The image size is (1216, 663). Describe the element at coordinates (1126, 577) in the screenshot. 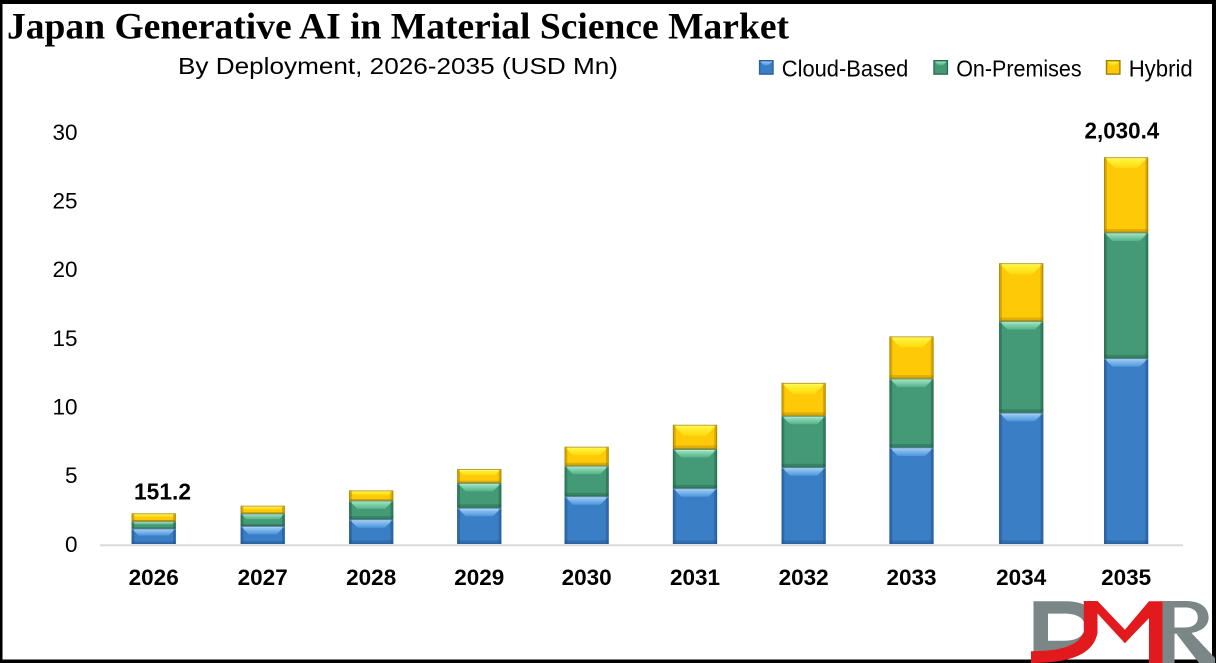

I see `svg-text: 2035` at that location.